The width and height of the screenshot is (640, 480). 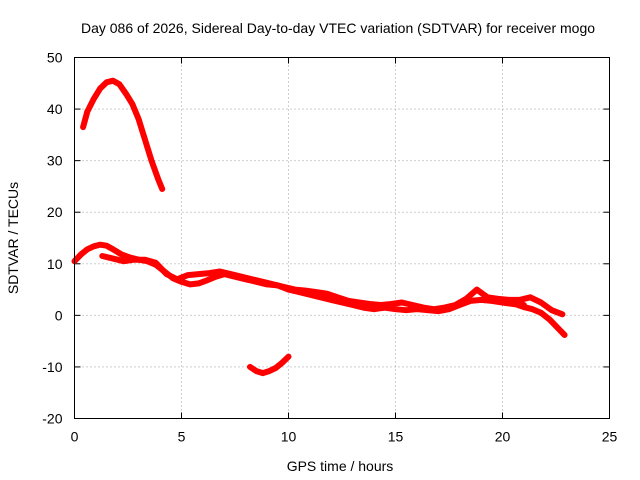 I want to click on y-tick-label: 50, so click(x=55, y=58).